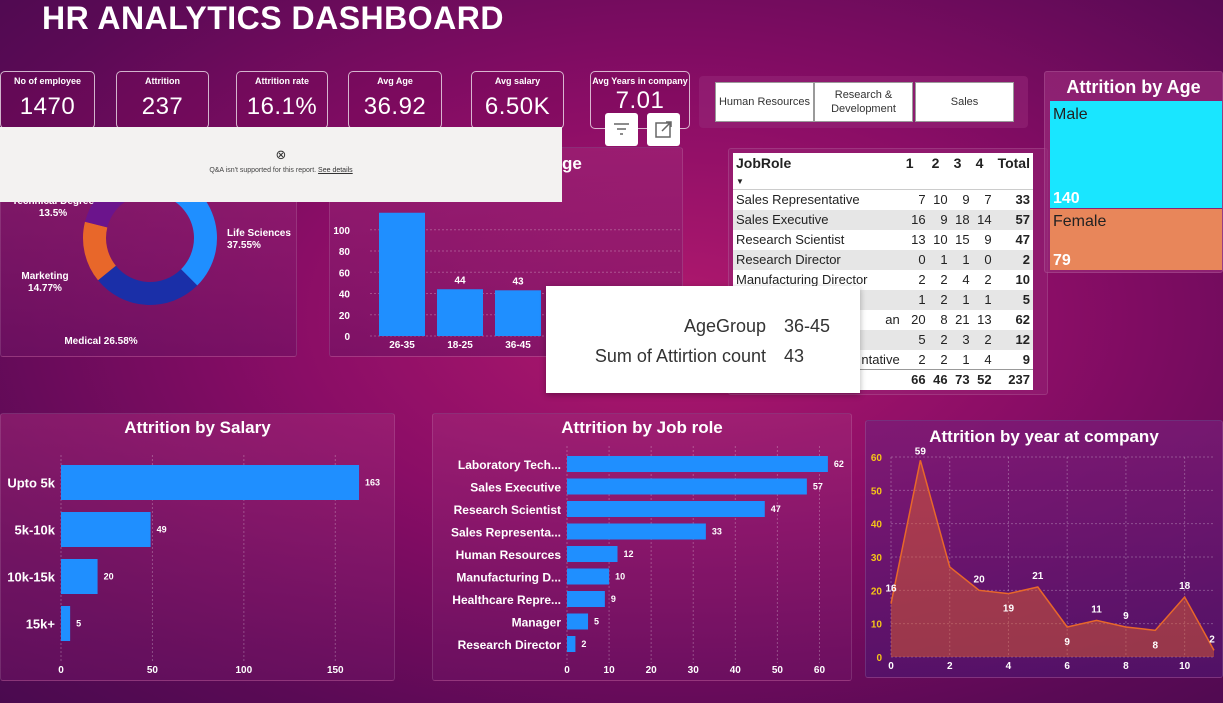 The width and height of the screenshot is (1223, 703). Describe the element at coordinates (883, 259) in the screenshot. I see `table-row: Research Director 0 1 1 0 2` at that location.